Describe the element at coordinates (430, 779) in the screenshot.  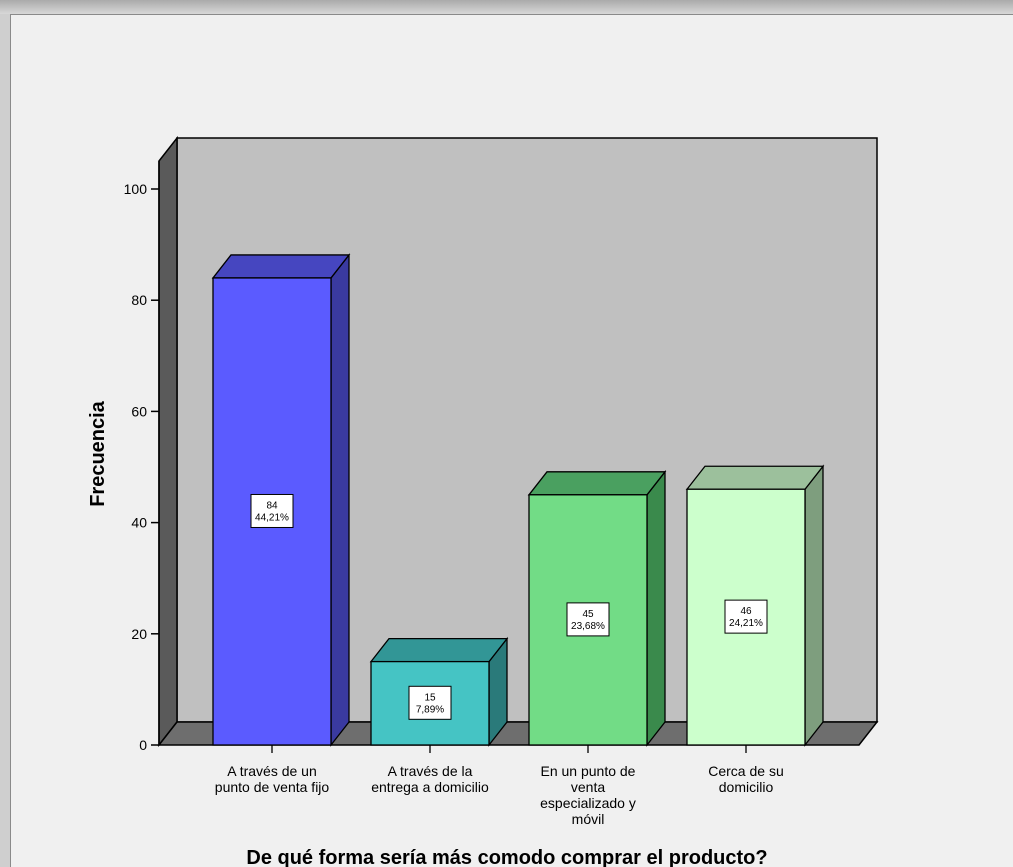
I see `x-tick-label: A través de la entrega a domicilio` at that location.